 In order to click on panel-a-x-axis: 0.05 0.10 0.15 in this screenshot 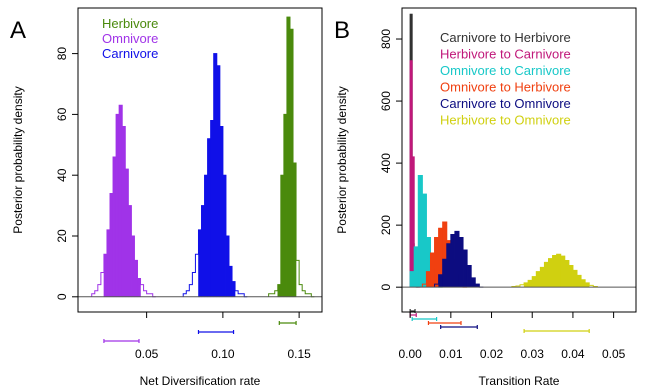, I will do `click(223, 336)`.